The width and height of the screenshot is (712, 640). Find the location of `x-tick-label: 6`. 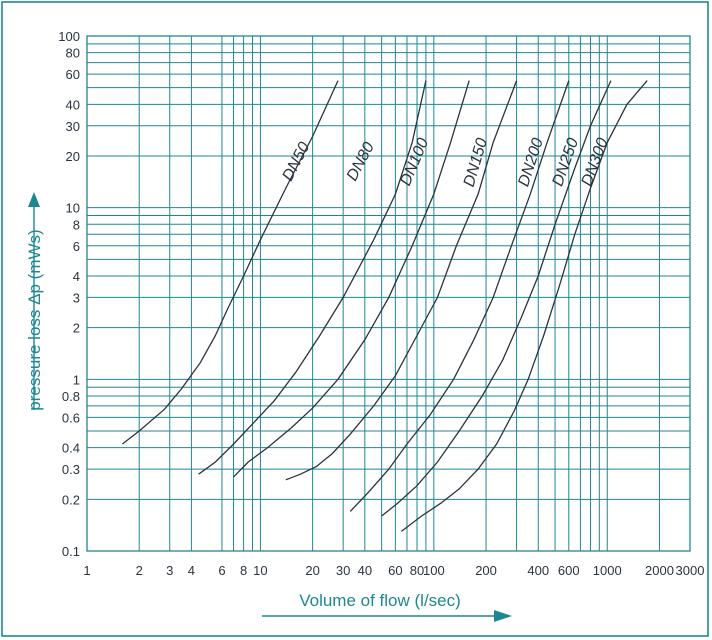

x-tick-label: 6 is located at coordinates (221, 570).